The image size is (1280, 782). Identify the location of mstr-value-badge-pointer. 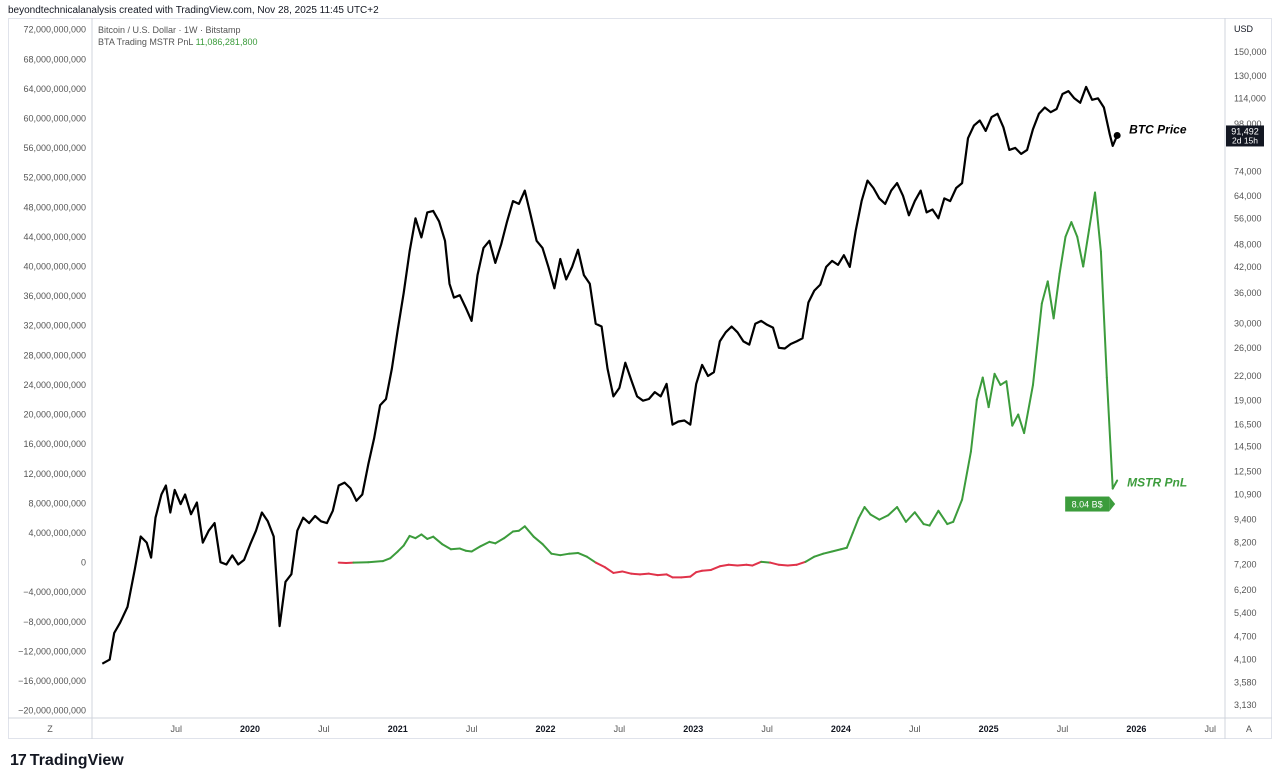
(1112, 504).